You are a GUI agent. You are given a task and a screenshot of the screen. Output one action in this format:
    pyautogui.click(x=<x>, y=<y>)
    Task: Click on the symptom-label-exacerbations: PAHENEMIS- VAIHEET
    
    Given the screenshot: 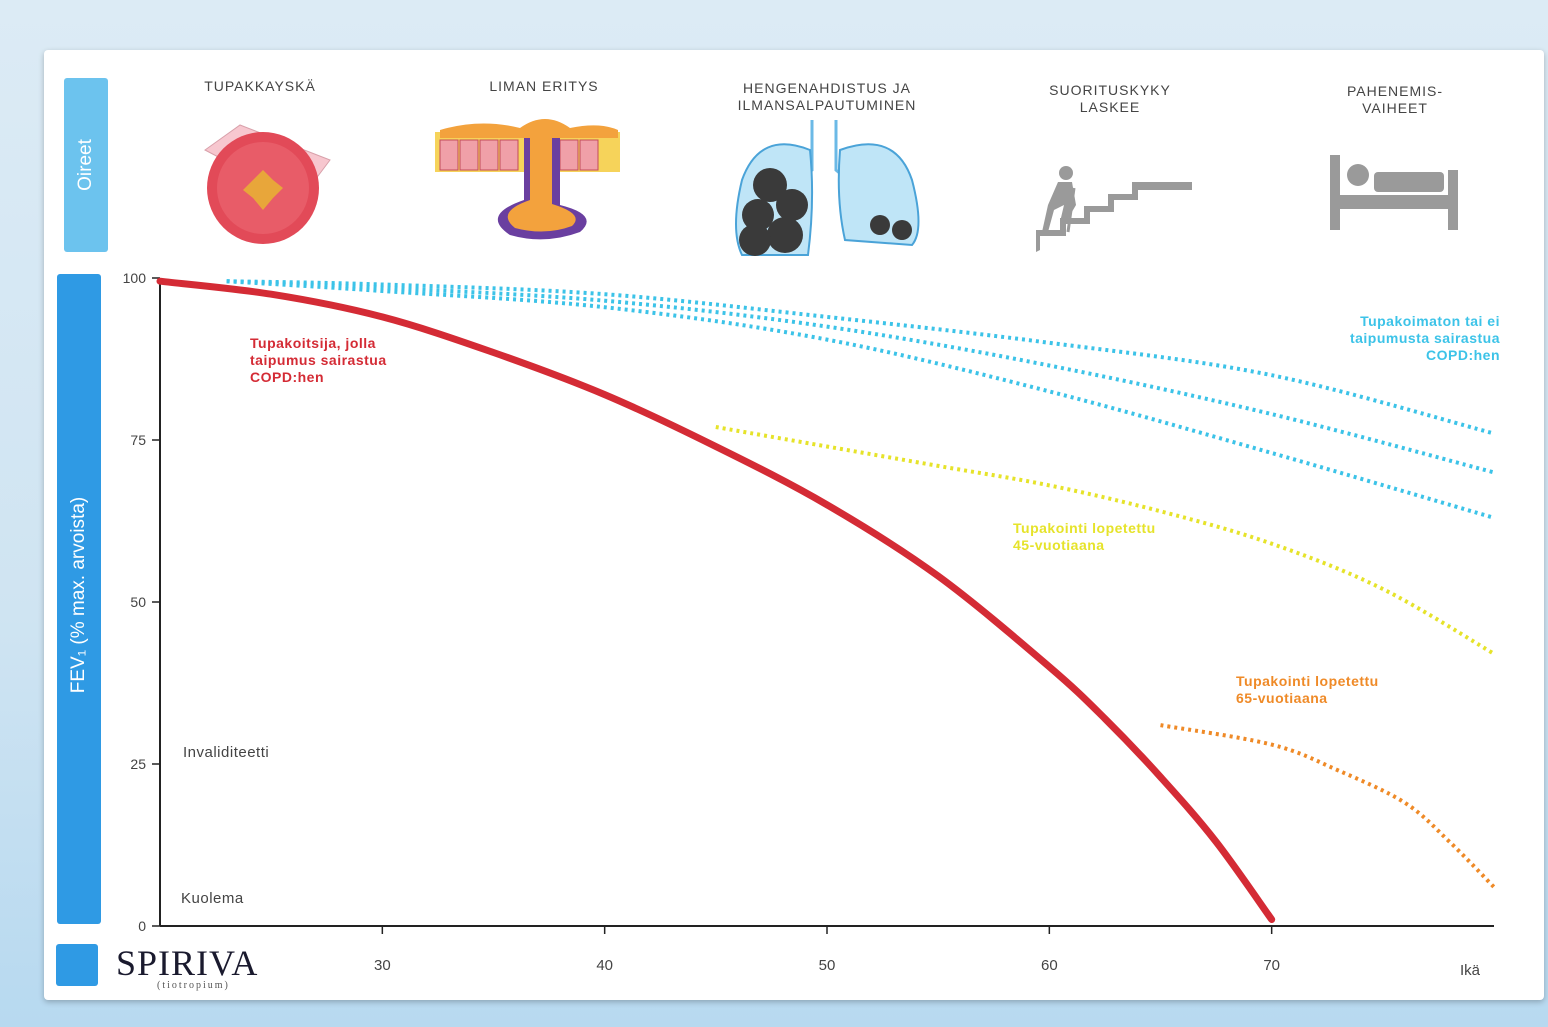 What is the action you would take?
    pyautogui.click(x=1395, y=99)
    